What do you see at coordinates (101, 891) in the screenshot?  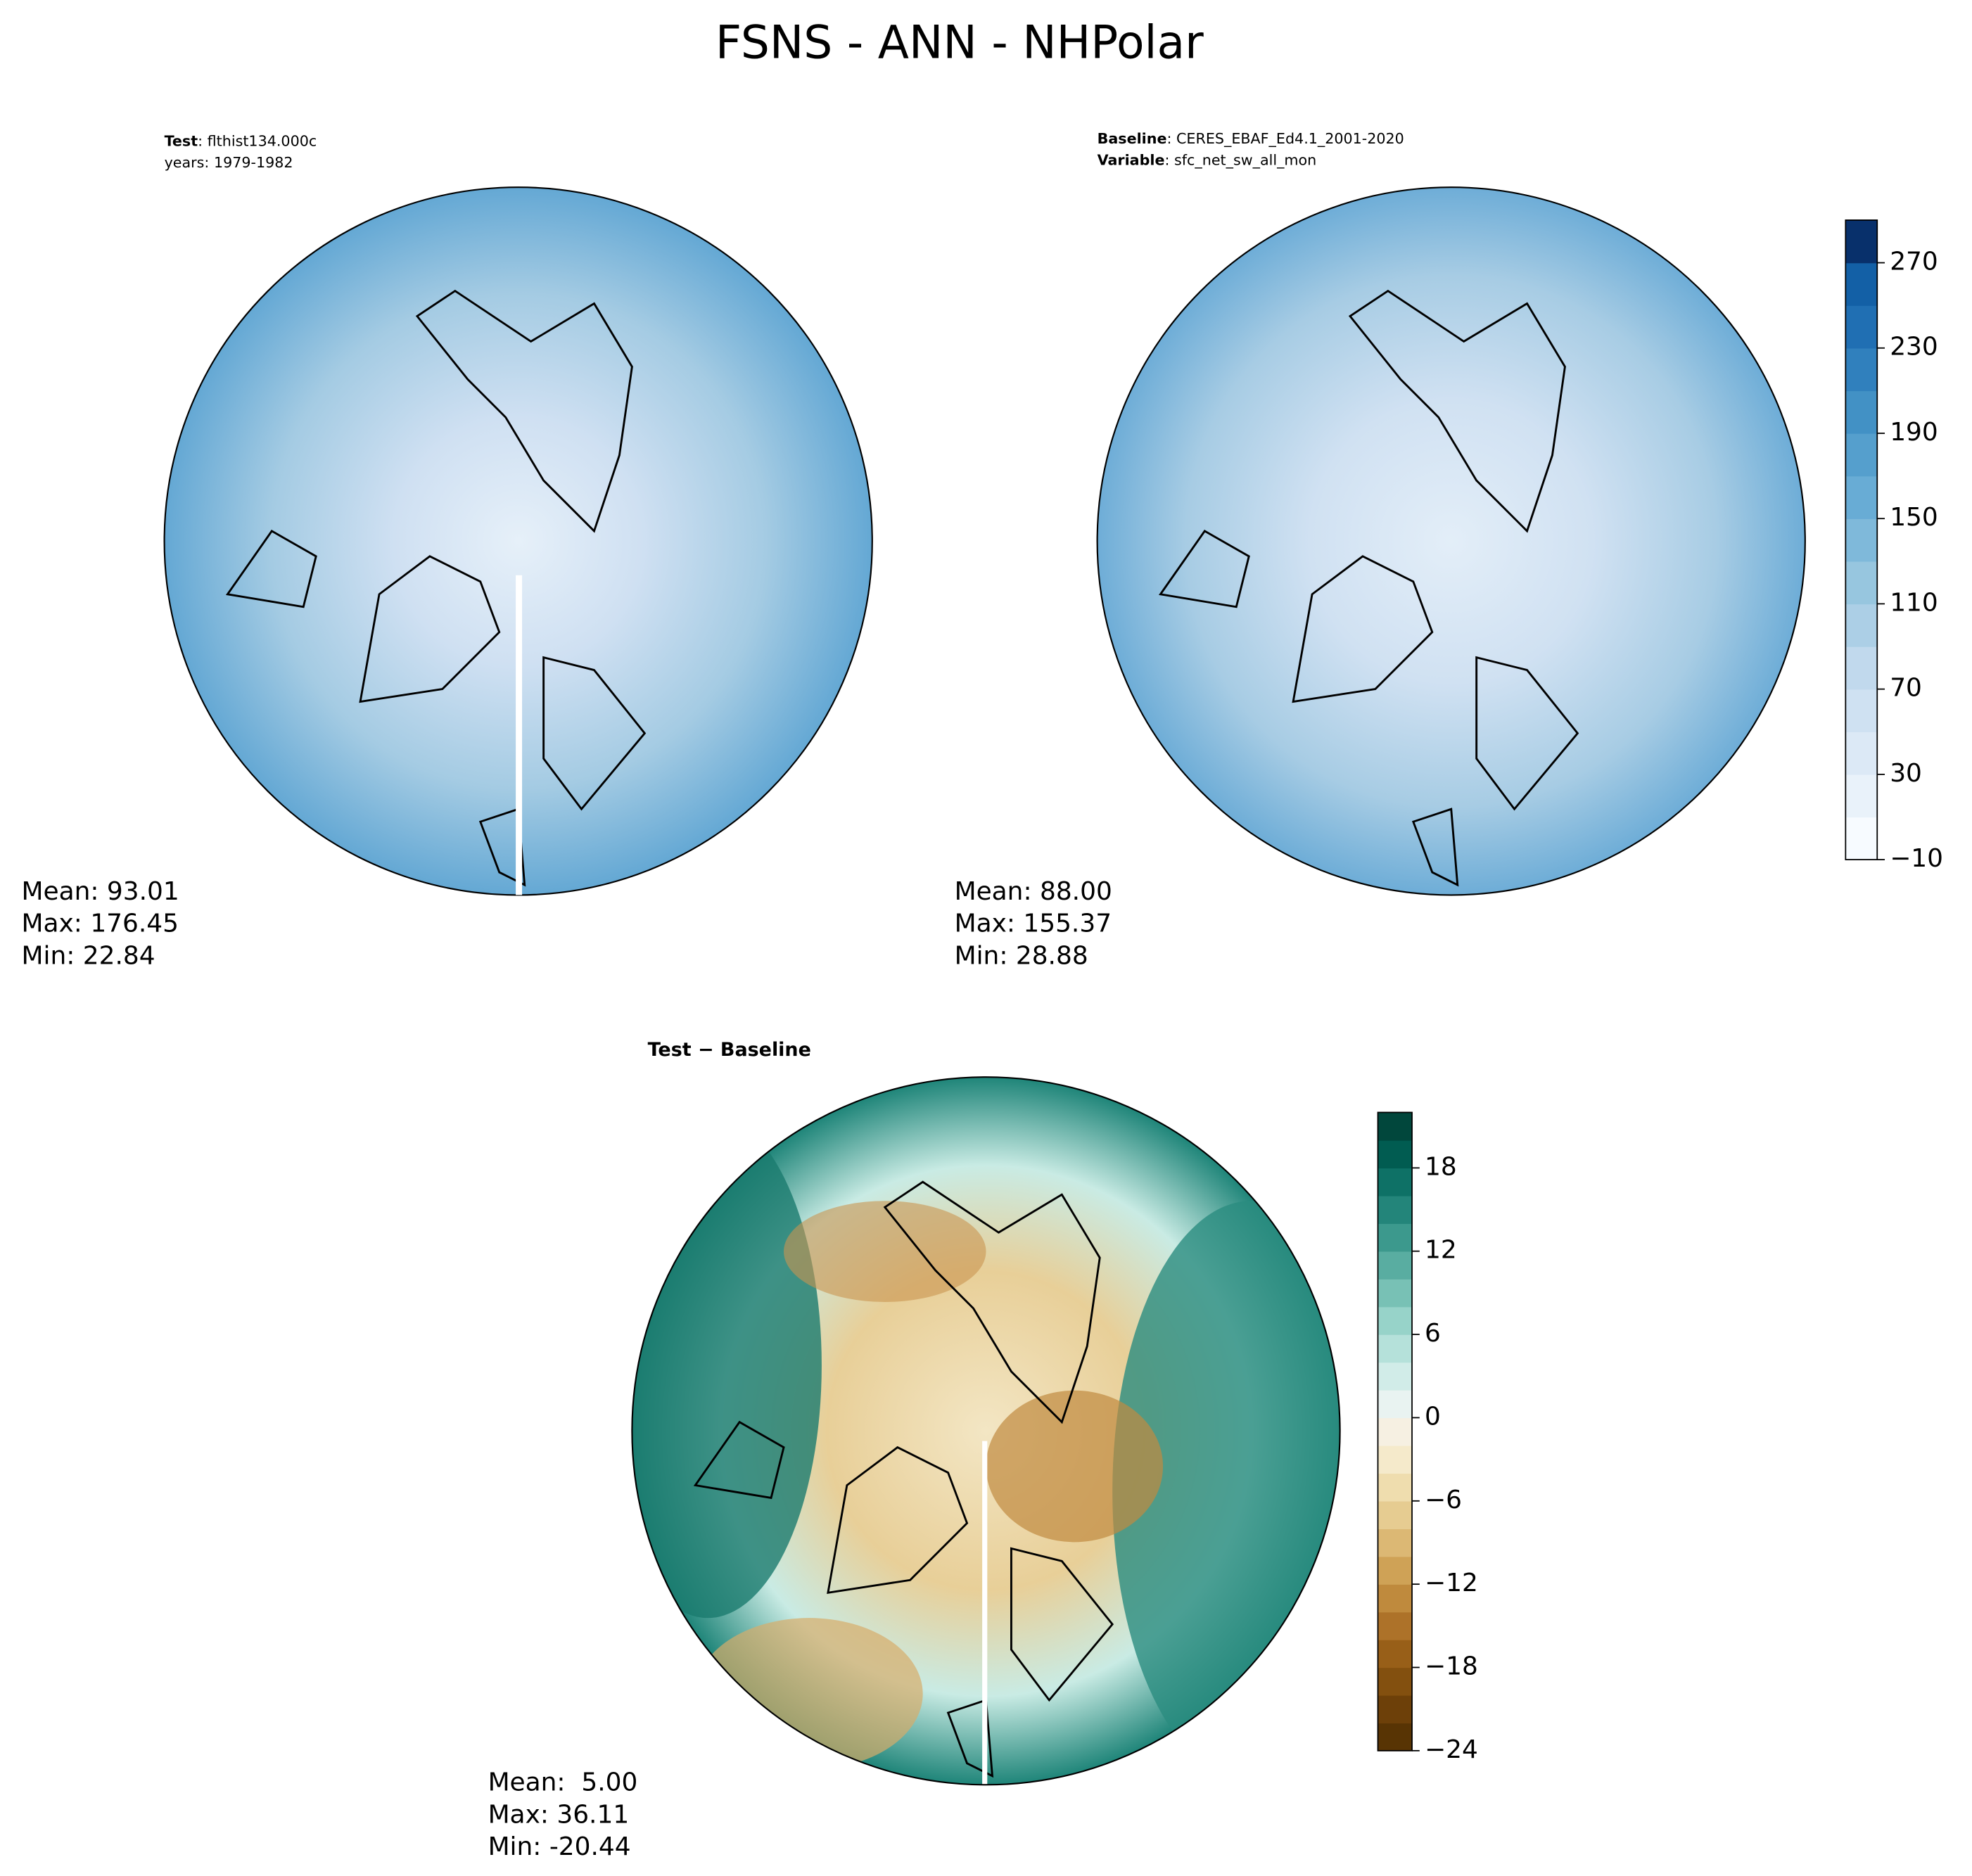 I see `stat-line: Mean: 93.01` at bounding box center [101, 891].